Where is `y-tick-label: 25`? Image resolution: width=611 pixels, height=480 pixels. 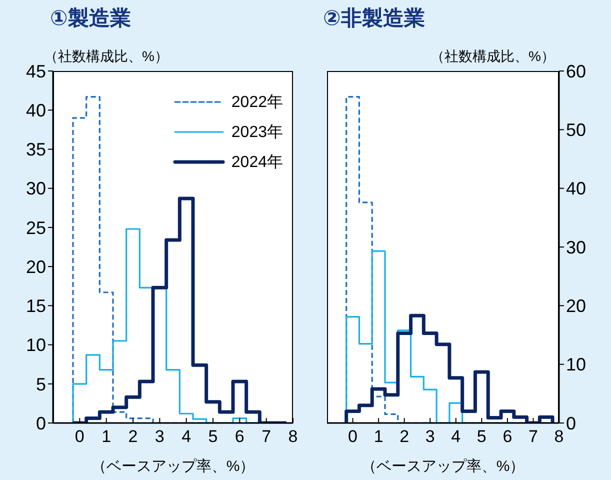 y-tick-label: 25 is located at coordinates (36, 228).